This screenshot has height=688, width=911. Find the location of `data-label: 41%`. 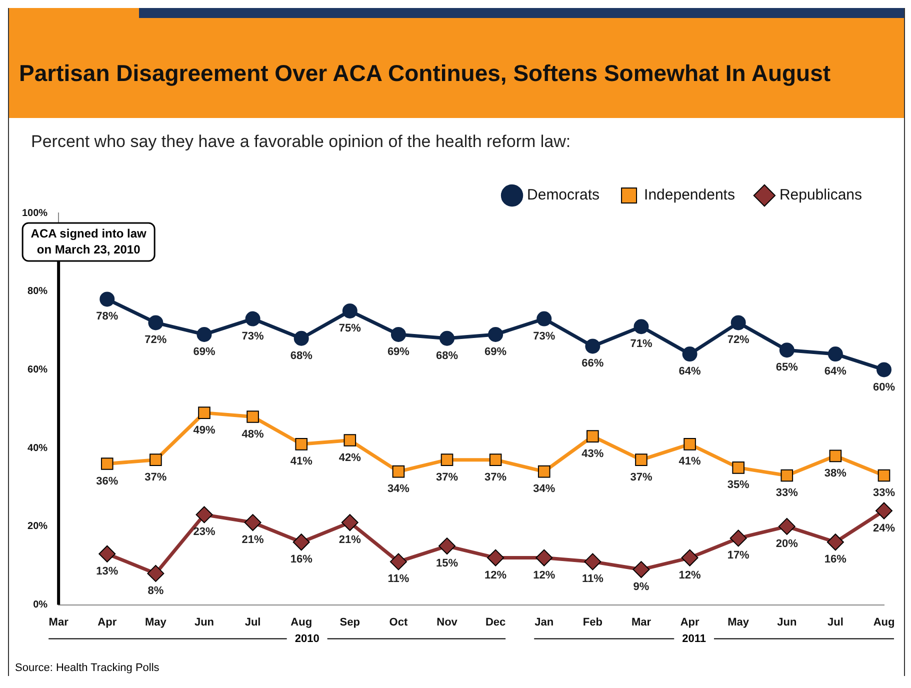

data-label: 41% is located at coordinates (301, 462).